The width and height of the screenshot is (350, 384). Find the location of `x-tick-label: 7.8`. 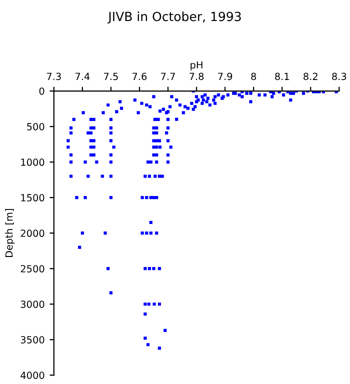

x-tick-label: 7.8 is located at coordinates (197, 76).